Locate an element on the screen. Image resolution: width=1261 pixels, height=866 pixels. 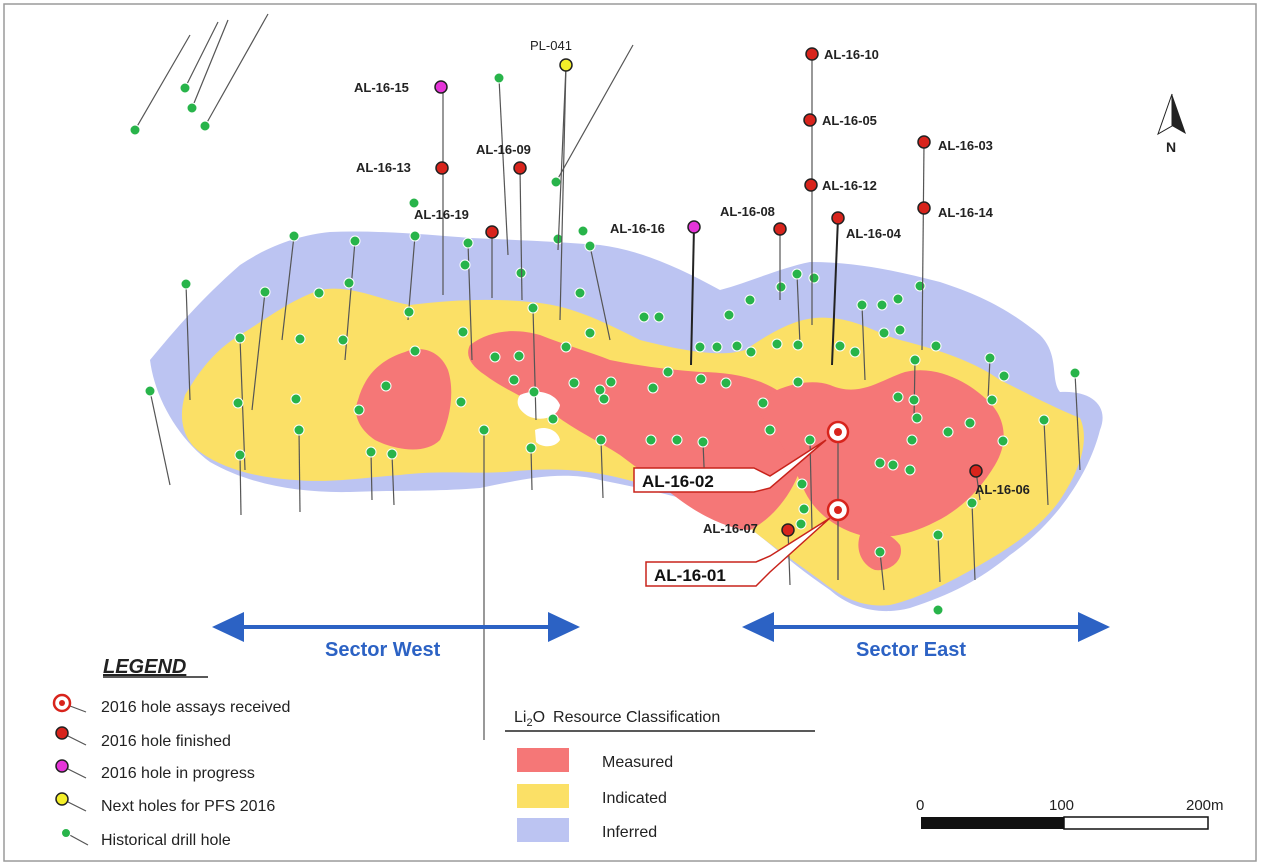
label-al-16-16: AL-16-16 is located at coordinates (637, 228).